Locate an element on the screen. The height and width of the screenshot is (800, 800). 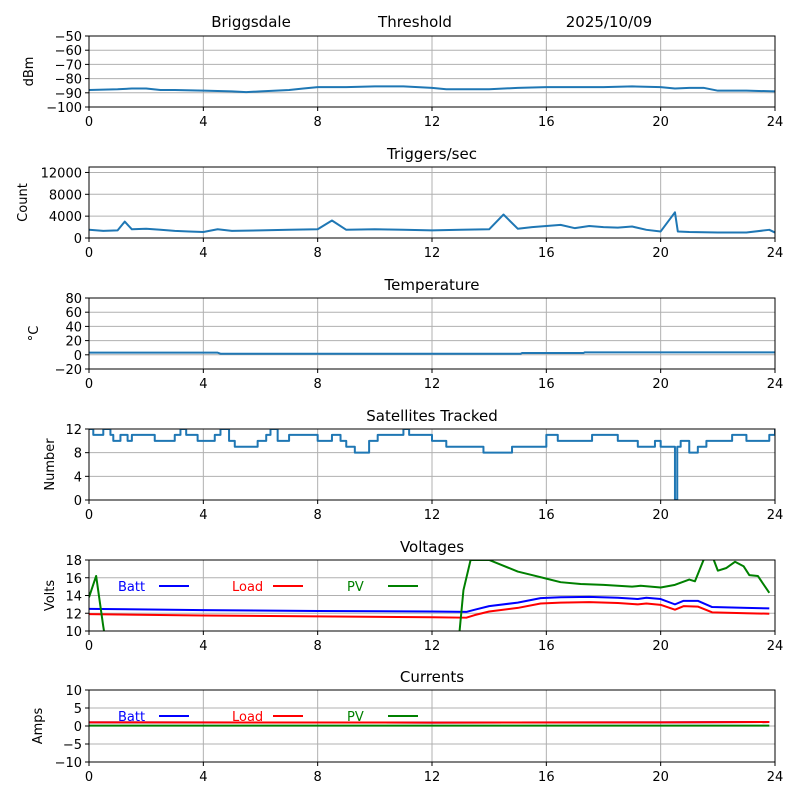
y-tick-label: 12000 is located at coordinates (61, 173).